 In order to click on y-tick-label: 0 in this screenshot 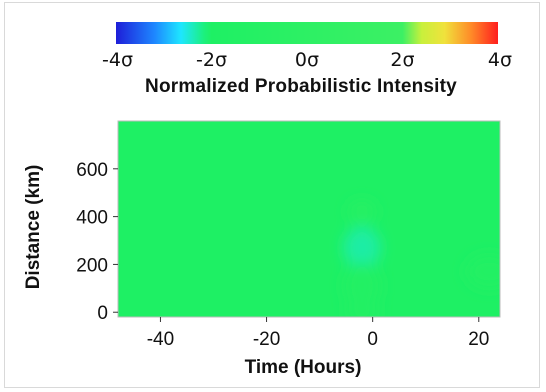, I will do `click(102, 313)`.